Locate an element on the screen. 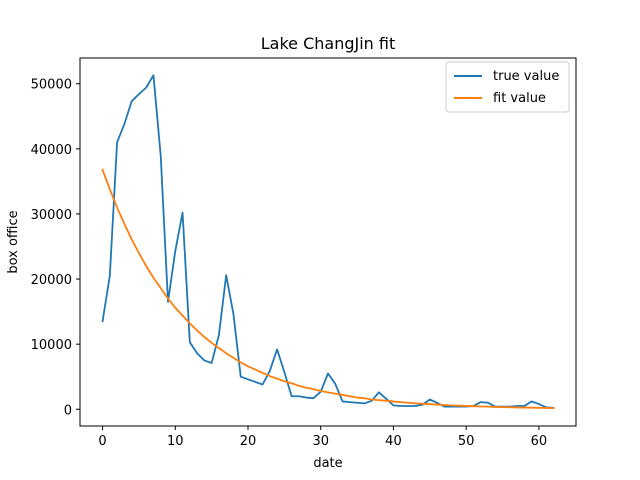  legend-box is located at coordinates (507, 87).